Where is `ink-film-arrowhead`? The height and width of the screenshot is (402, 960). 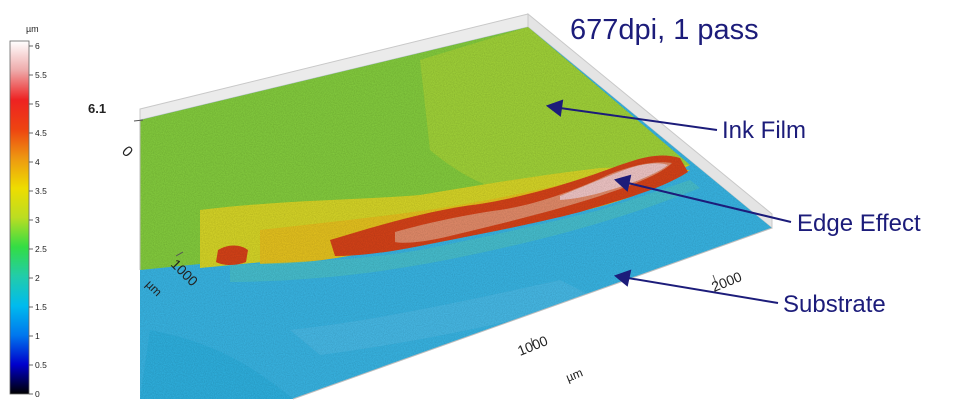
ink-film-arrowhead is located at coordinates (554, 108).